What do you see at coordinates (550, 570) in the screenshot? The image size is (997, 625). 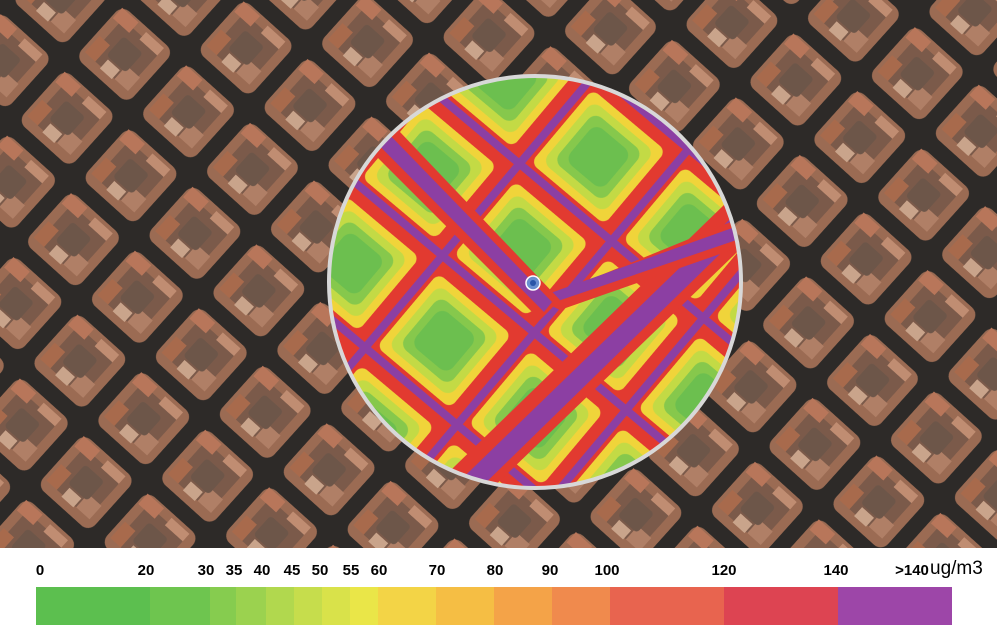 I see `legend-tick-label: 90` at bounding box center [550, 570].